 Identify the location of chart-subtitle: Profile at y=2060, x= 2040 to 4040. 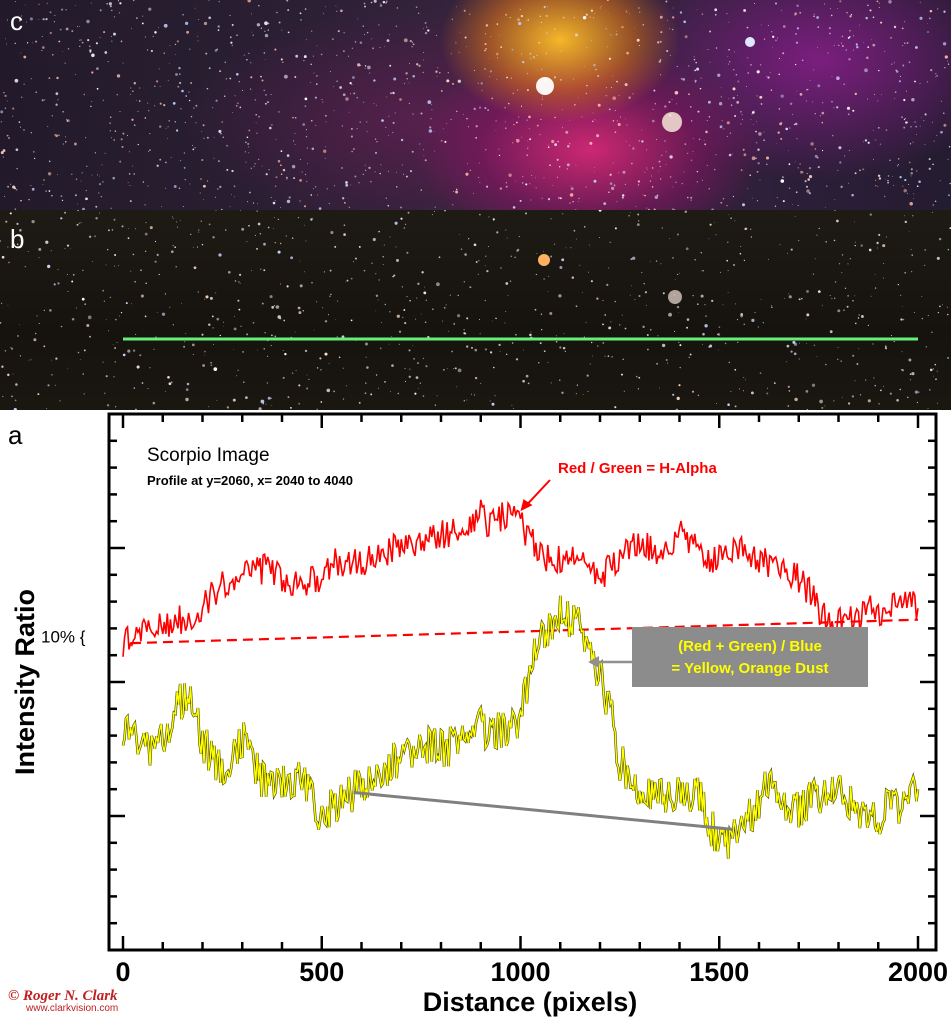
(250, 480).